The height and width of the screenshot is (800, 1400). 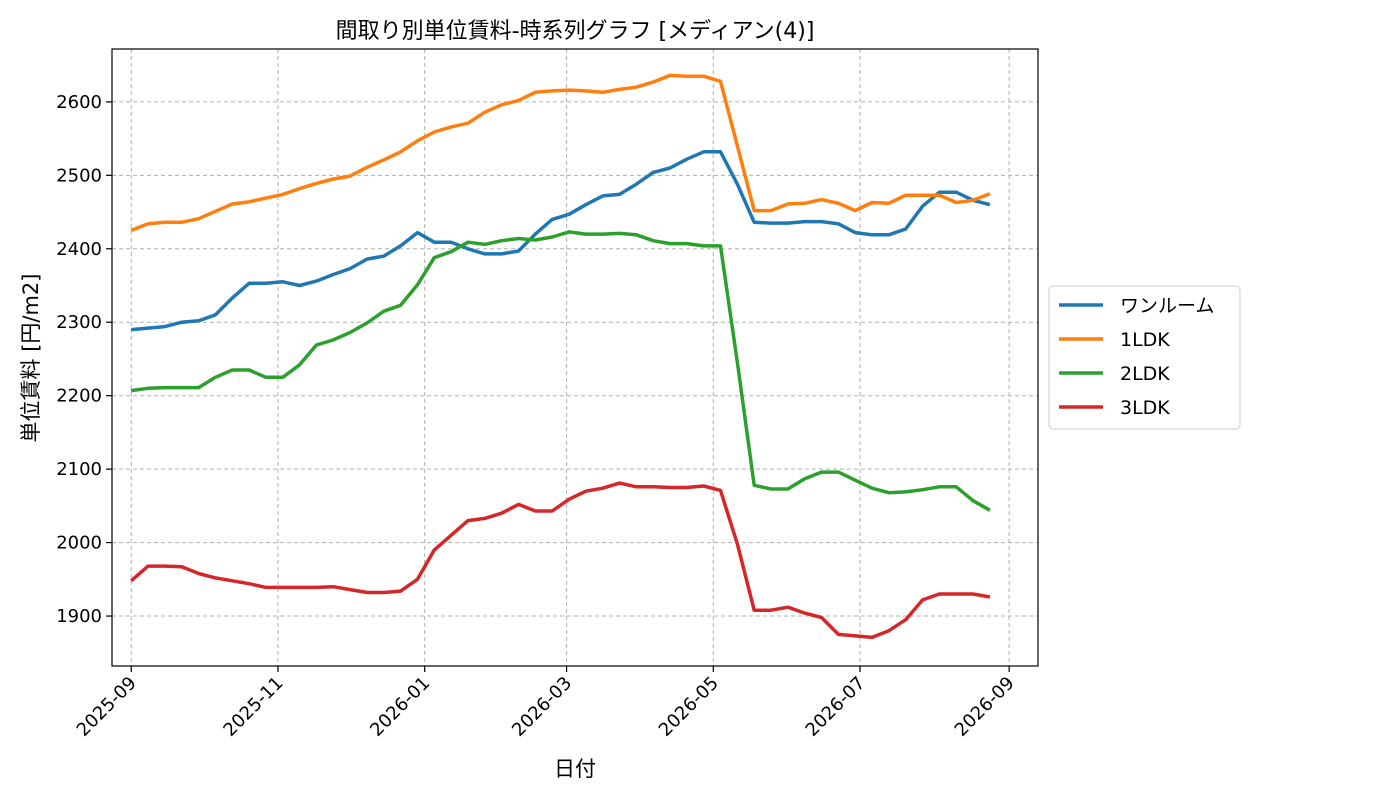 I want to click on legend-label: 2LDK, so click(x=1145, y=374).